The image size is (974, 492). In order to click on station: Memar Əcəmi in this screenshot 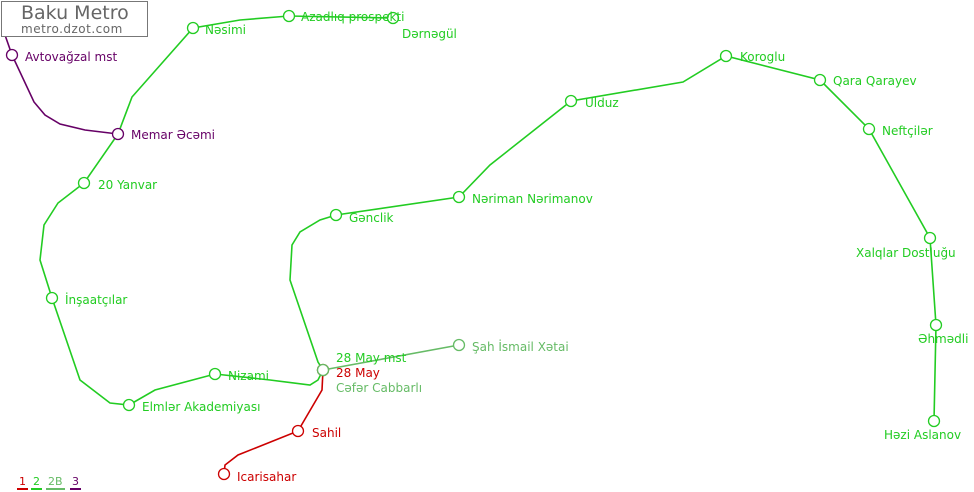, I will do `click(163, 134)`.